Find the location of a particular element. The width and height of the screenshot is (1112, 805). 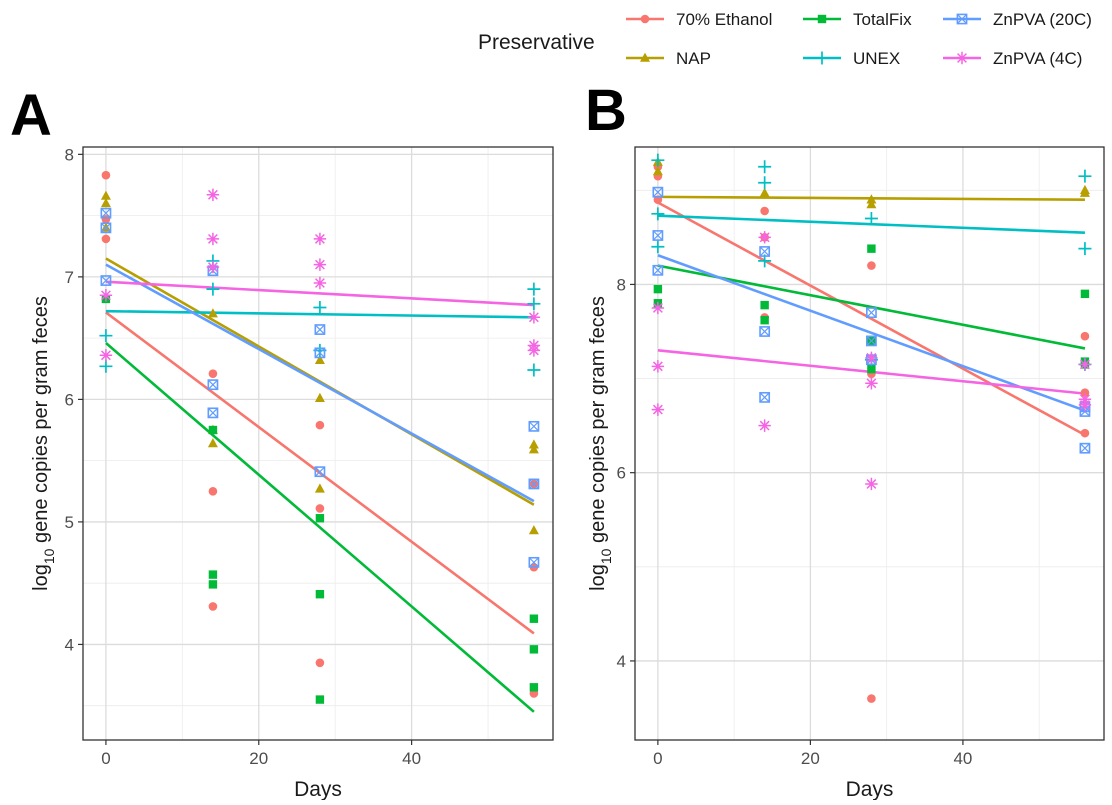

trend-line-70-ethanol is located at coordinates (871, 319).